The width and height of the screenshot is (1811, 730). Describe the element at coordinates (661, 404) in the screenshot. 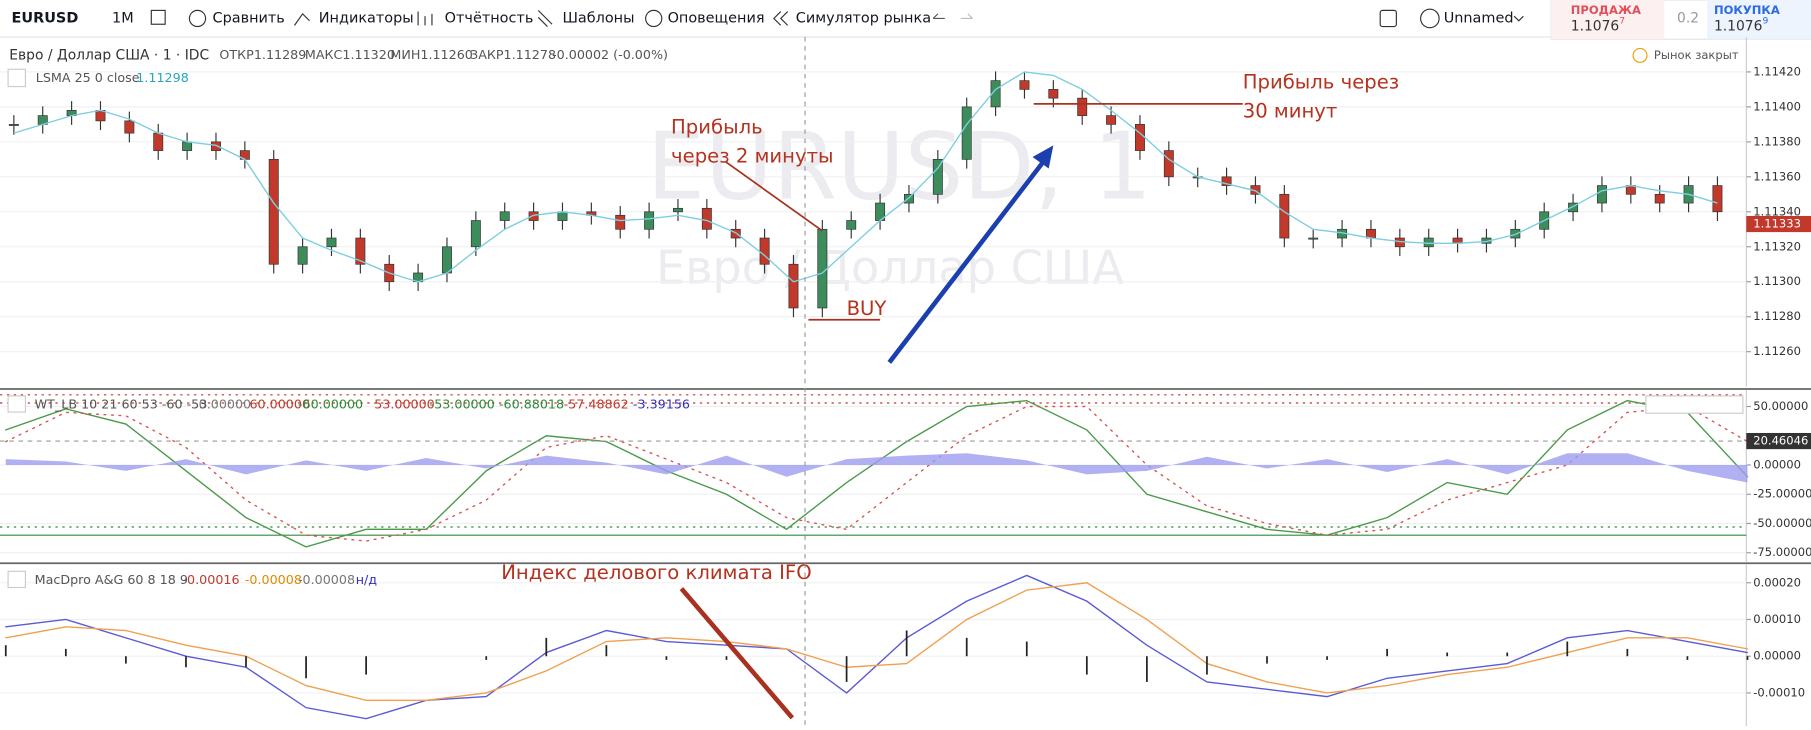

I see `legend-value: -3.39156` at that location.